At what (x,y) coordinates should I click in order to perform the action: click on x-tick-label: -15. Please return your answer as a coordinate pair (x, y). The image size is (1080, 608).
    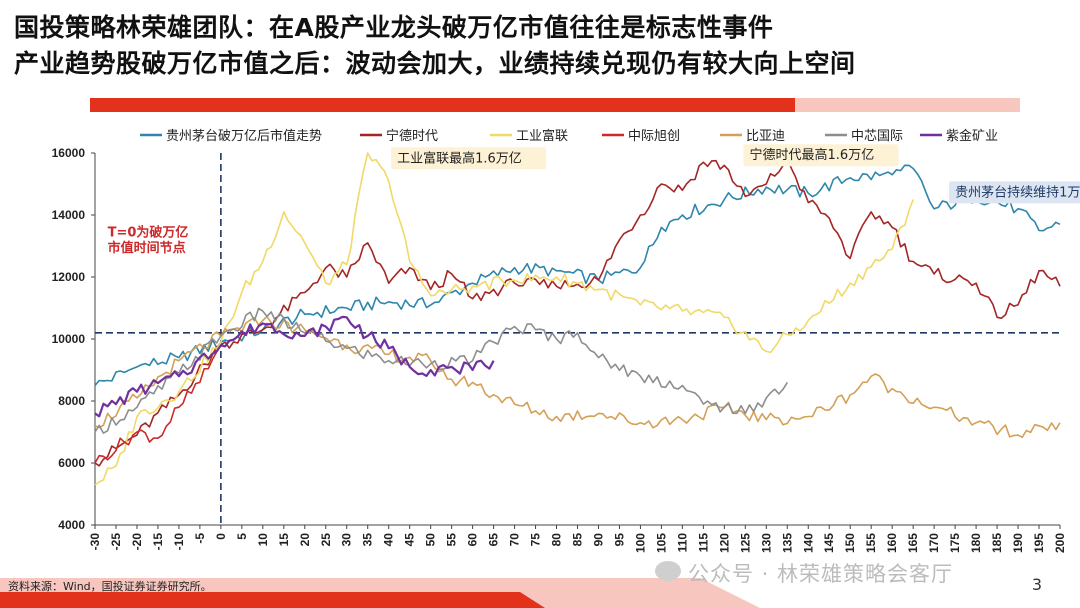
    Looking at the image, I should click on (158, 542).